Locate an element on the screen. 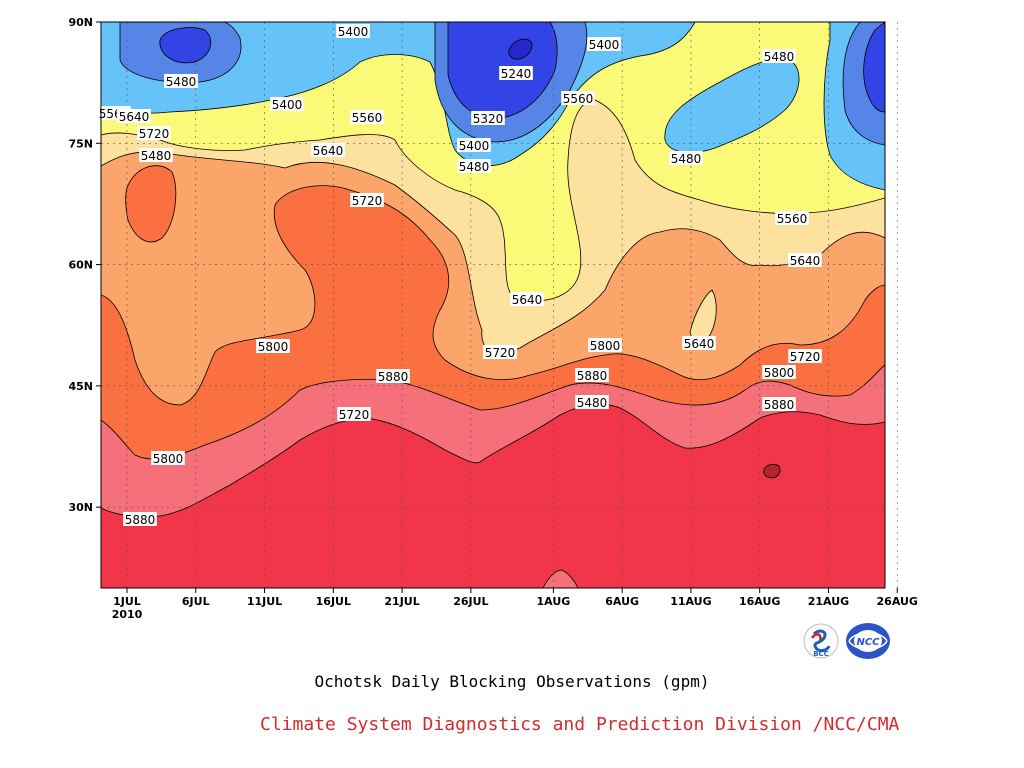 The width and height of the screenshot is (1024, 768). contour-label-text: 5240 is located at coordinates (516, 74).